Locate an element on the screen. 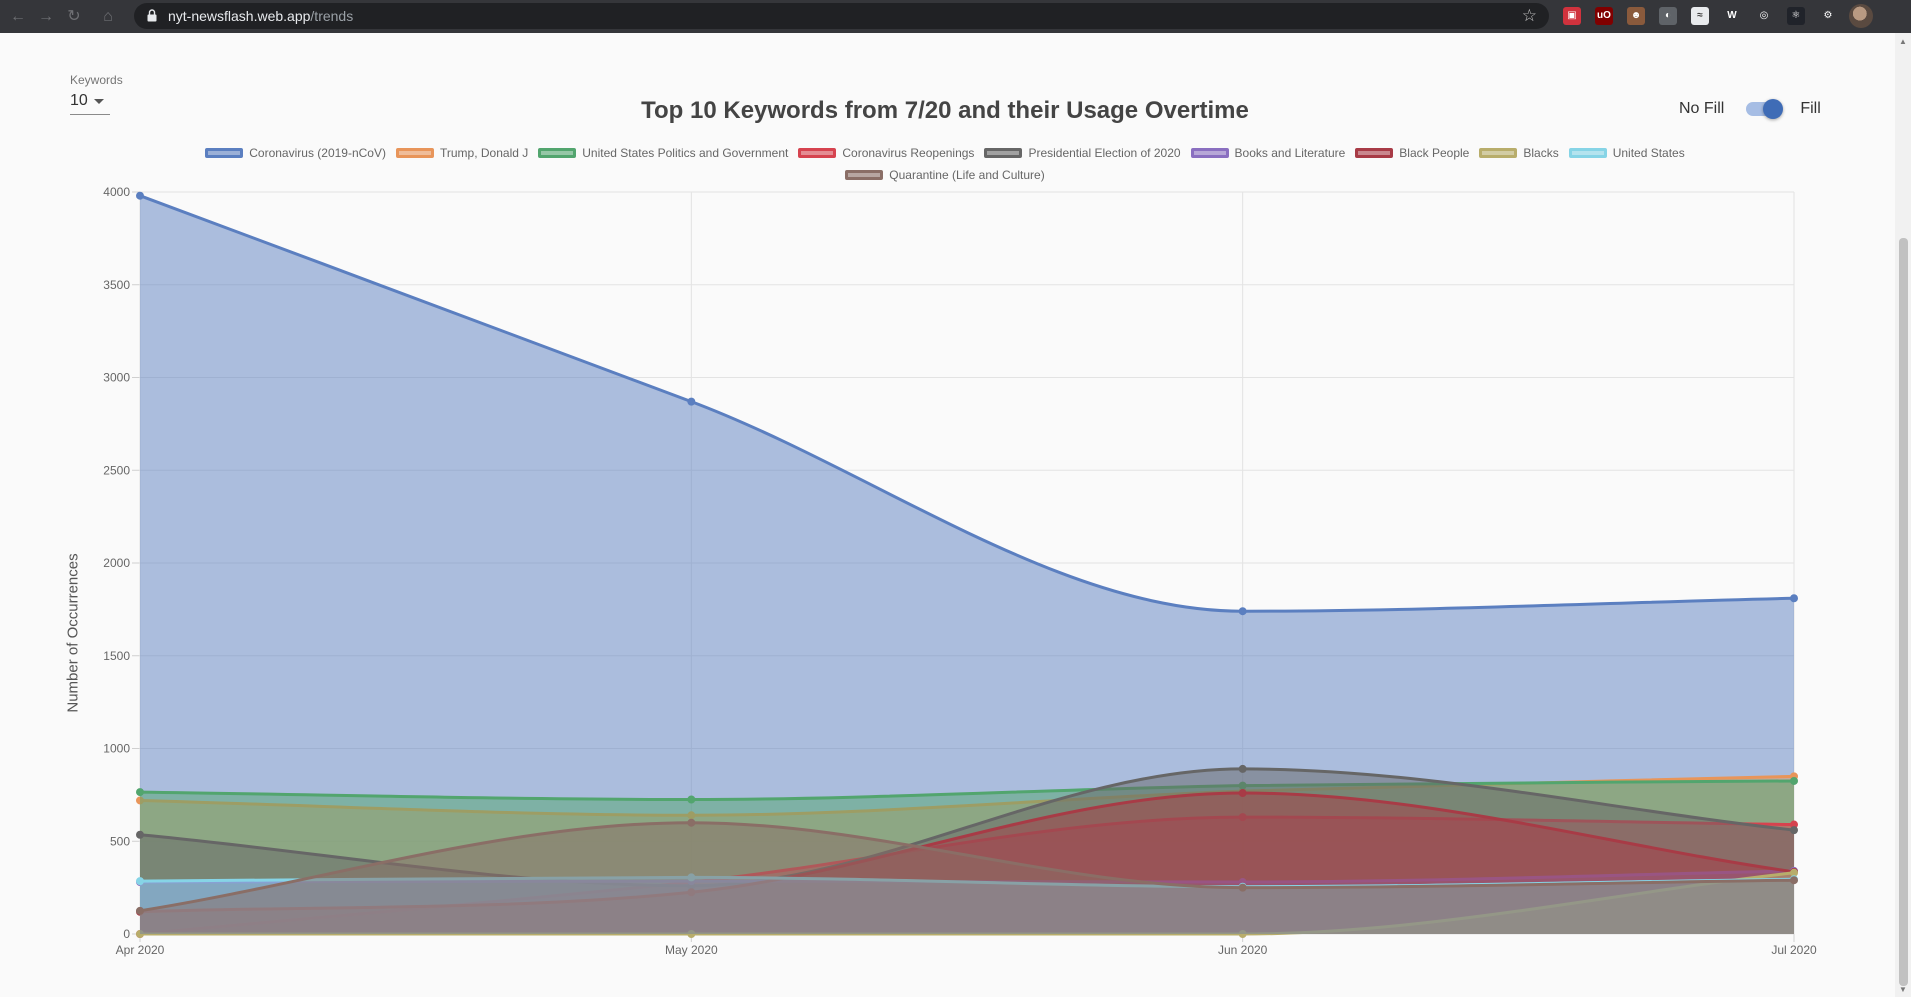 The height and width of the screenshot is (997, 1911). legend-item: Coronavirus (2019-nCoV) is located at coordinates (295, 153).